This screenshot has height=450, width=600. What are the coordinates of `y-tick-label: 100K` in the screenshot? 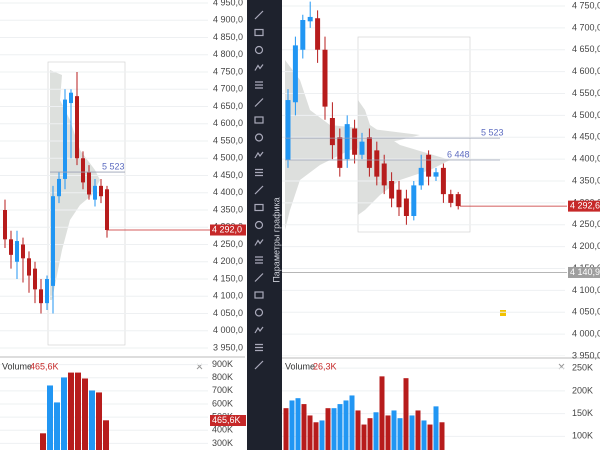 It's located at (582, 436).